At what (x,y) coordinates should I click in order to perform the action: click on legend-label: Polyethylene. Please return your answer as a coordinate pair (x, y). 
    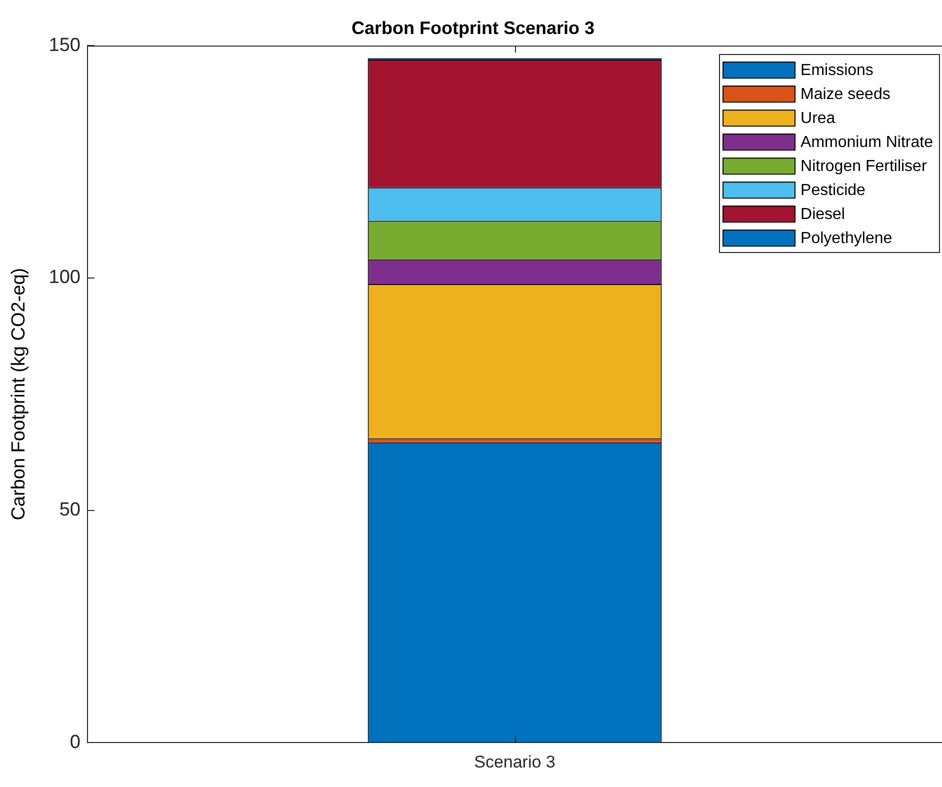
    Looking at the image, I should click on (846, 239).